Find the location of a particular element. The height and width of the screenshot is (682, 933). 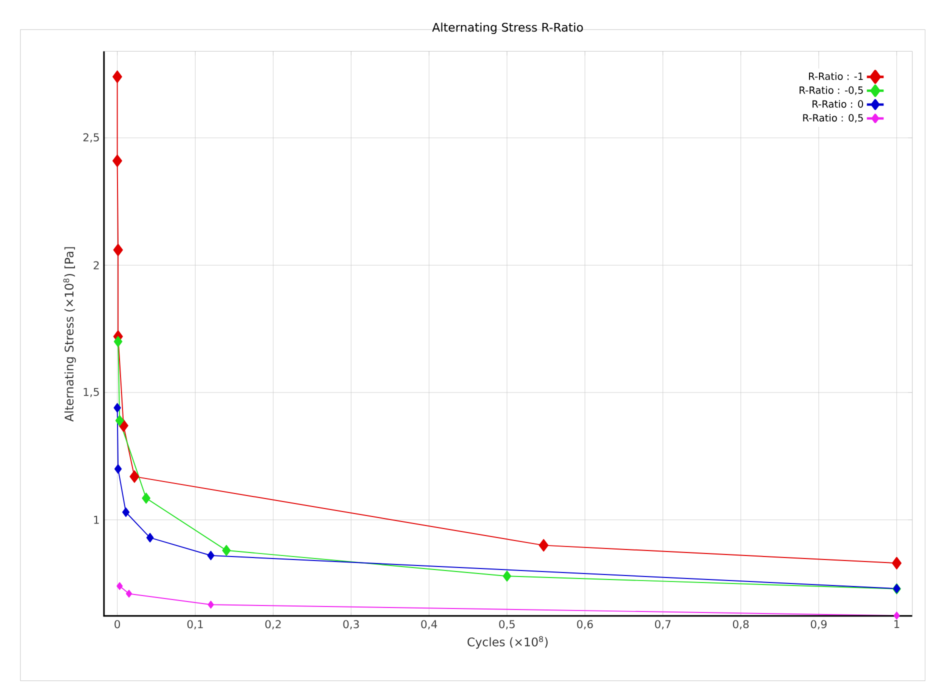

x-tick-label: 0,9 is located at coordinates (818, 625).